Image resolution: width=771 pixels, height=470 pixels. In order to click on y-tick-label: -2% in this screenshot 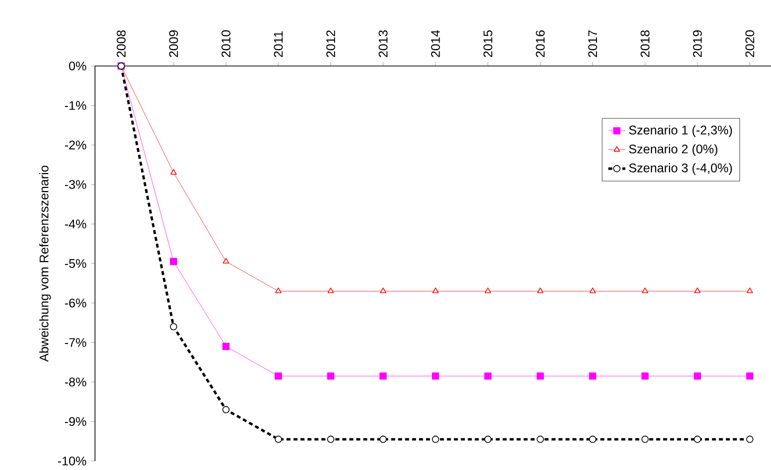, I will do `click(75, 145)`.